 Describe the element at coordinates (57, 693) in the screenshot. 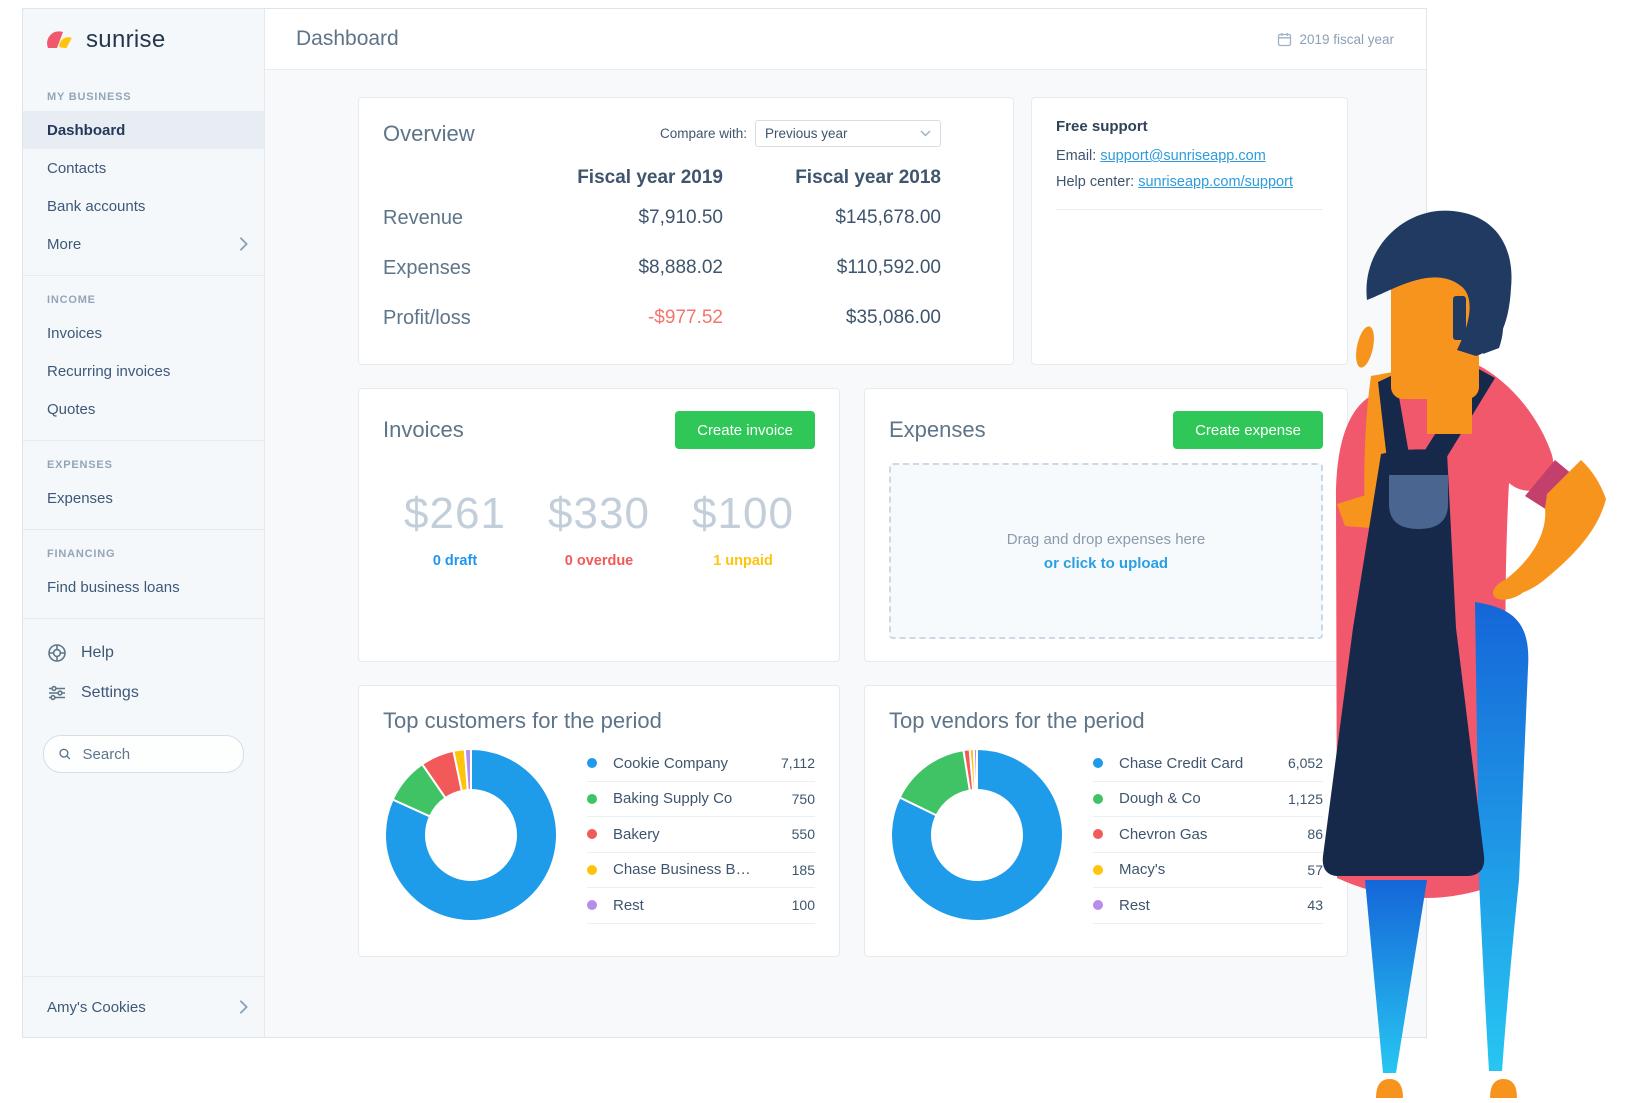

I see `settings-icon` at that location.